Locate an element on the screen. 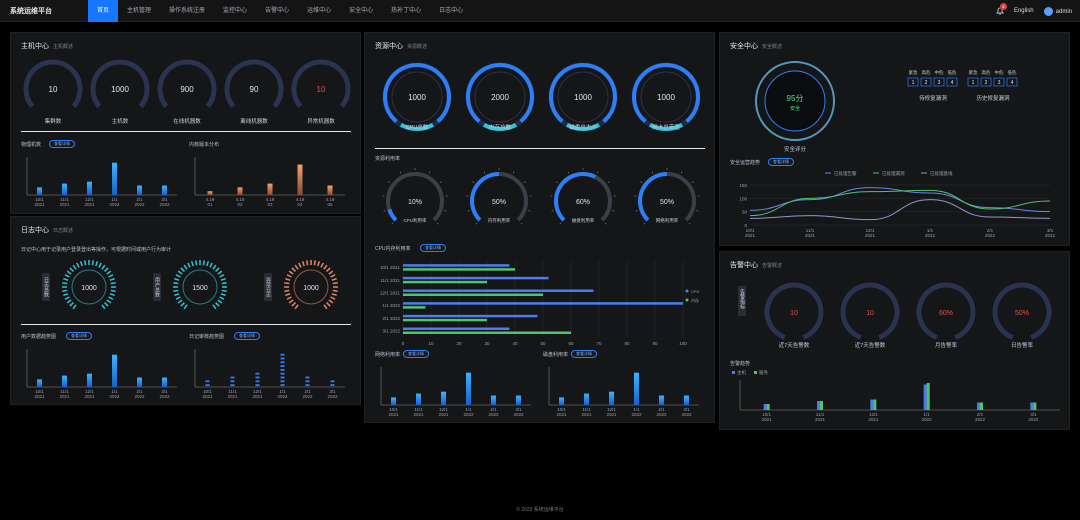 Image resolution: width=1080 pixels, height=520 pixels. cpu-mem-detail-button: 查看详情 is located at coordinates (433, 248).